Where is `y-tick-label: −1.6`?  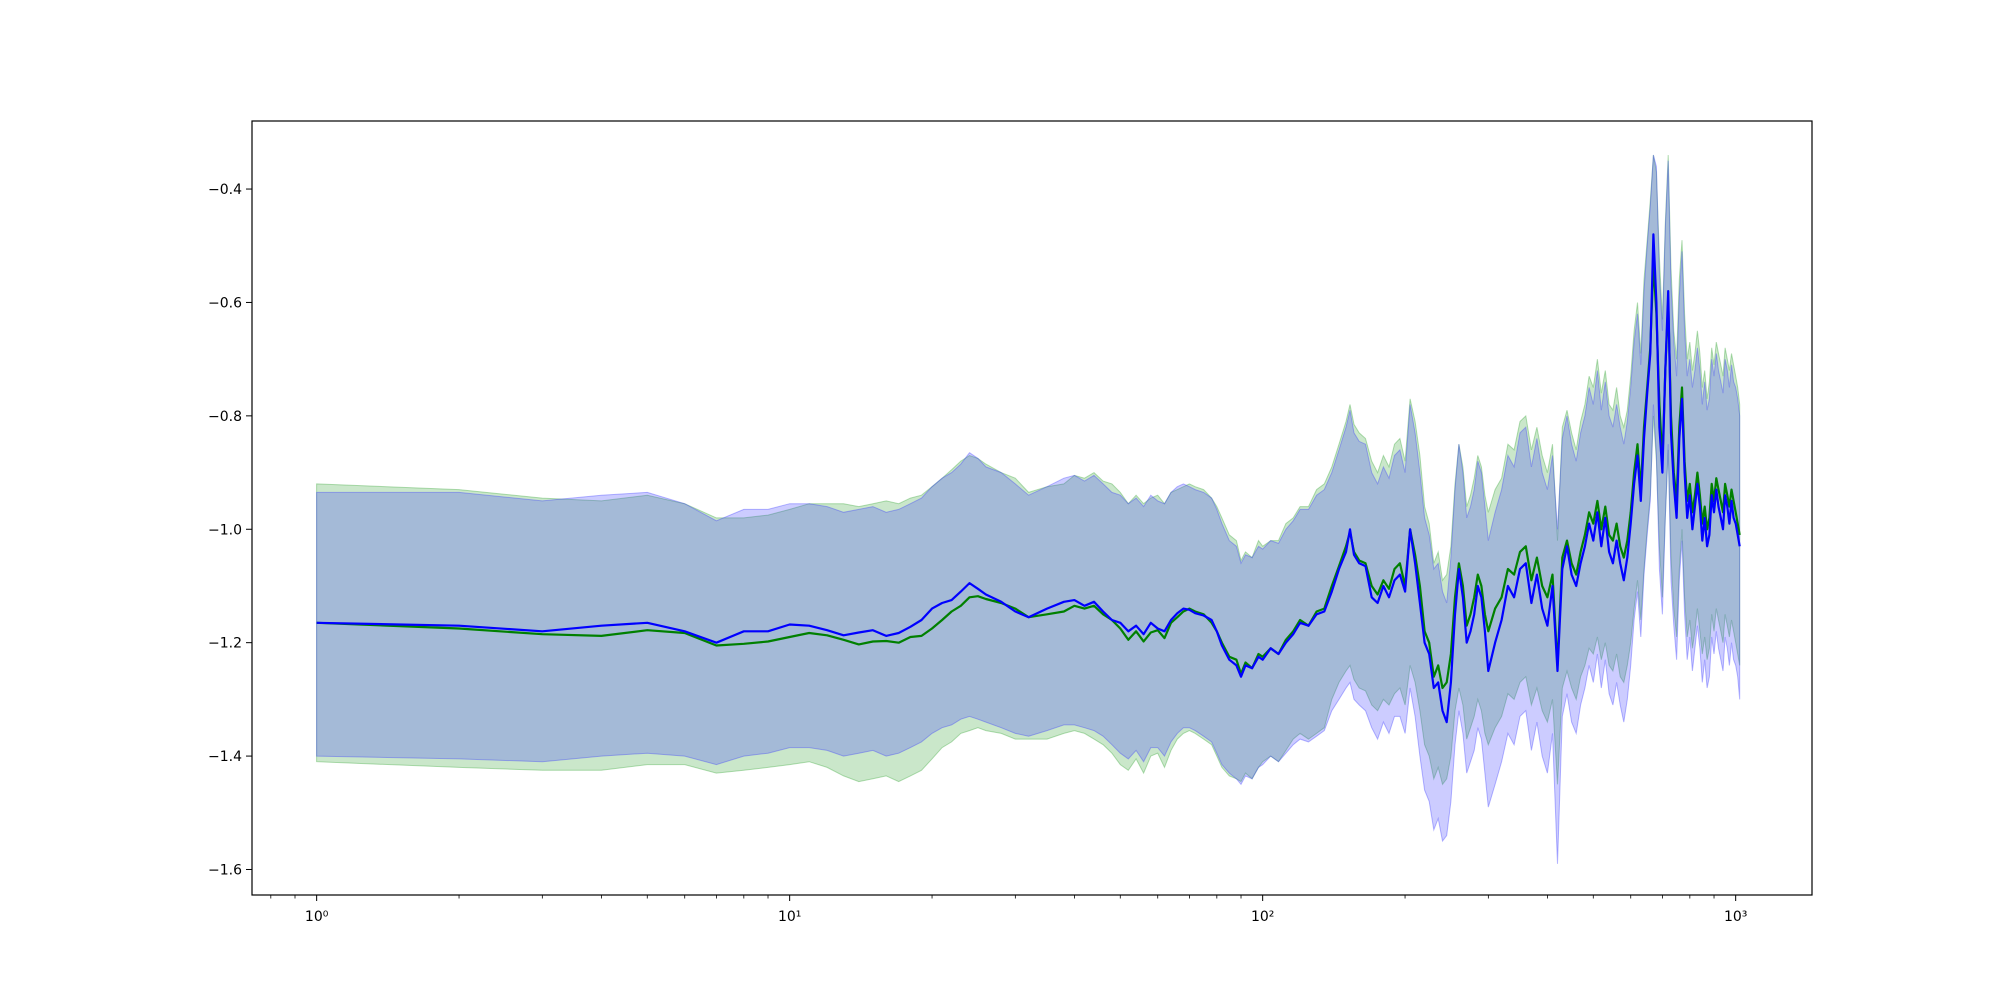 y-tick-label: −1.6 is located at coordinates (225, 870).